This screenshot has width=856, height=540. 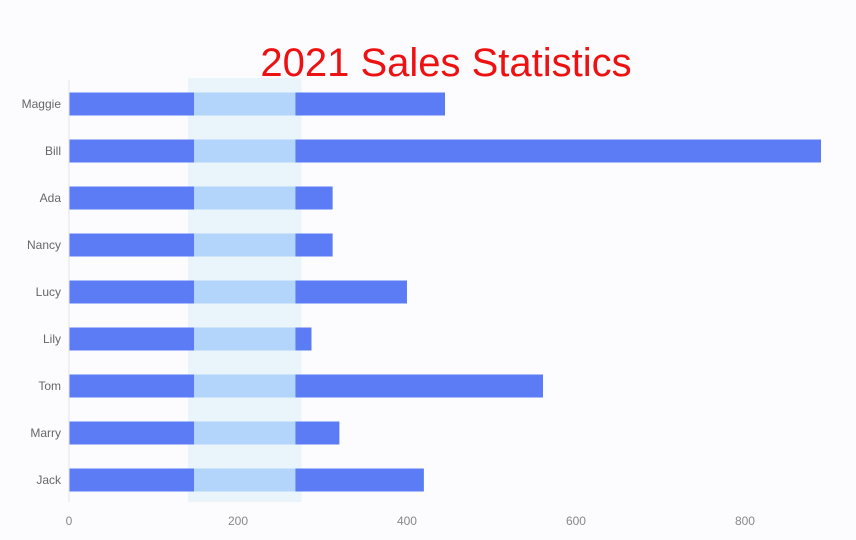 What do you see at coordinates (245, 386) in the screenshot?
I see `bar-highlight-tom` at bounding box center [245, 386].